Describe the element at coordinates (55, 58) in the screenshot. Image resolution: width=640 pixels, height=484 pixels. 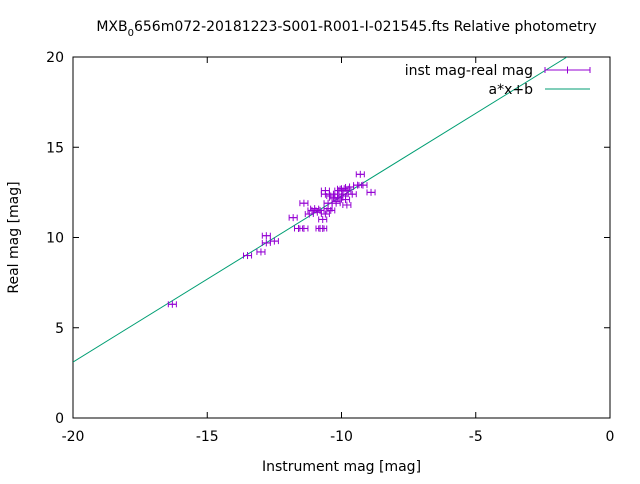
I see `y-tick-label: 20` at that location.